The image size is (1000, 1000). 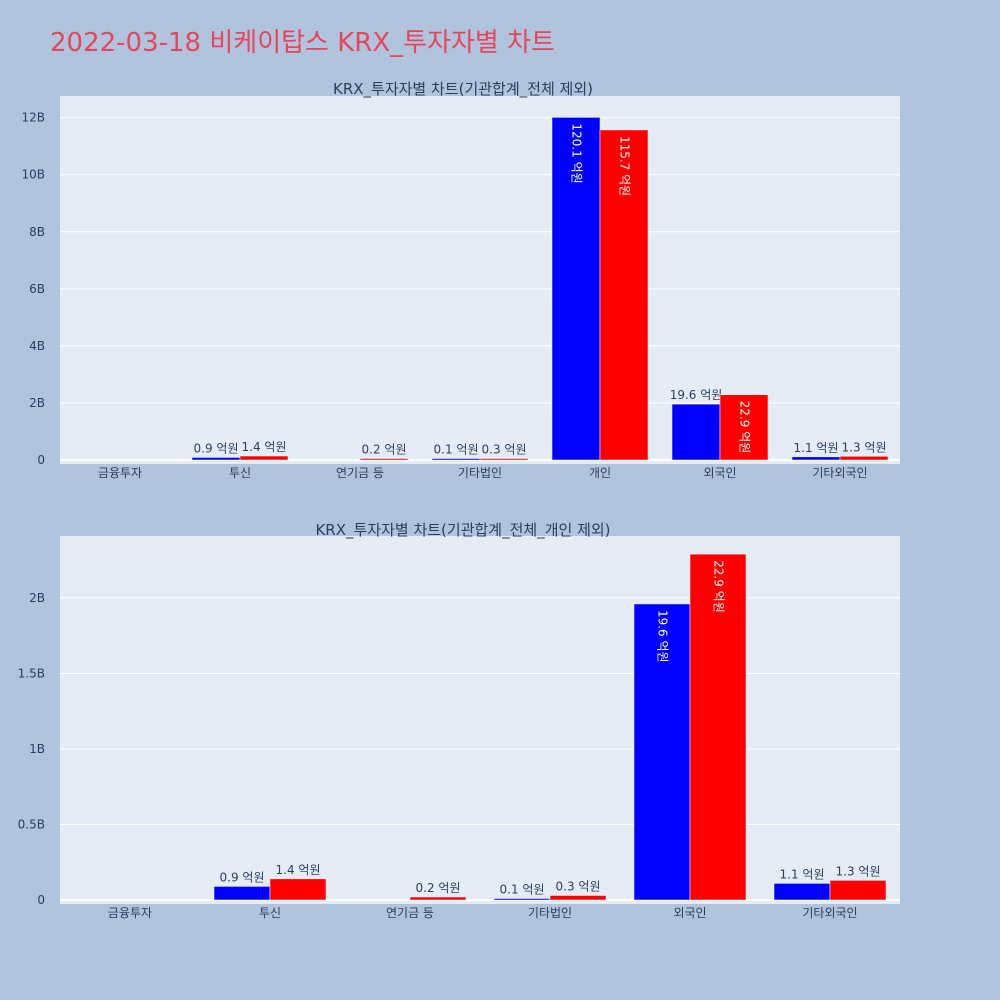 What do you see at coordinates (302, 43) in the screenshot?
I see `page-title: 2022-03-18 비케이탑스 KRX_투자자별 차트` at bounding box center [302, 43].